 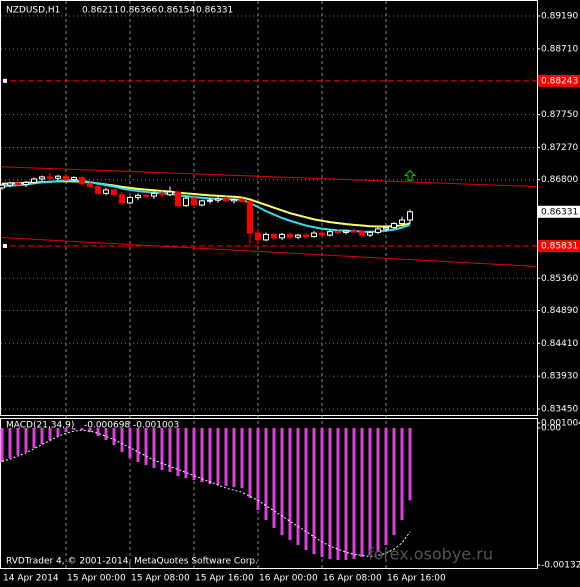 What do you see at coordinates (224, 579) in the screenshot?
I see `x-tick-label: 15 Apr 16:00` at bounding box center [224, 579].